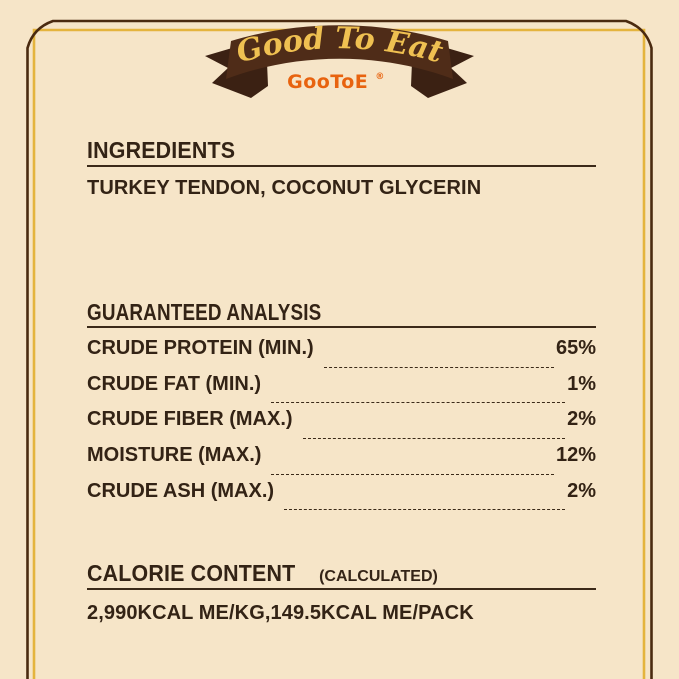  What do you see at coordinates (341, 312) in the screenshot?
I see `analysis-section: GUARANTEED ANALYSIS` at bounding box center [341, 312].